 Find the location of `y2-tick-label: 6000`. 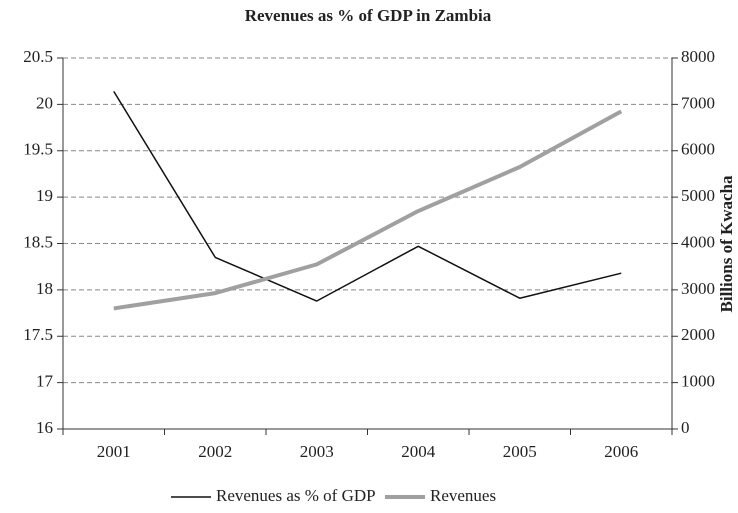

y2-tick-label: 6000 is located at coordinates (698, 149).